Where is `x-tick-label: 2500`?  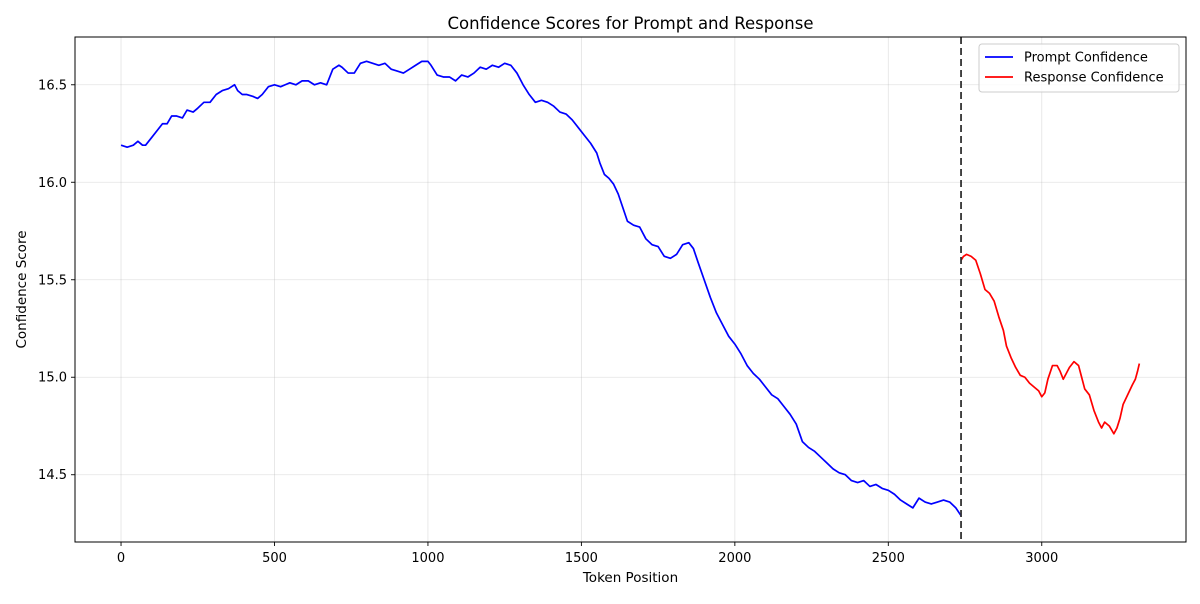
x-tick-label: 2500 is located at coordinates (888, 558).